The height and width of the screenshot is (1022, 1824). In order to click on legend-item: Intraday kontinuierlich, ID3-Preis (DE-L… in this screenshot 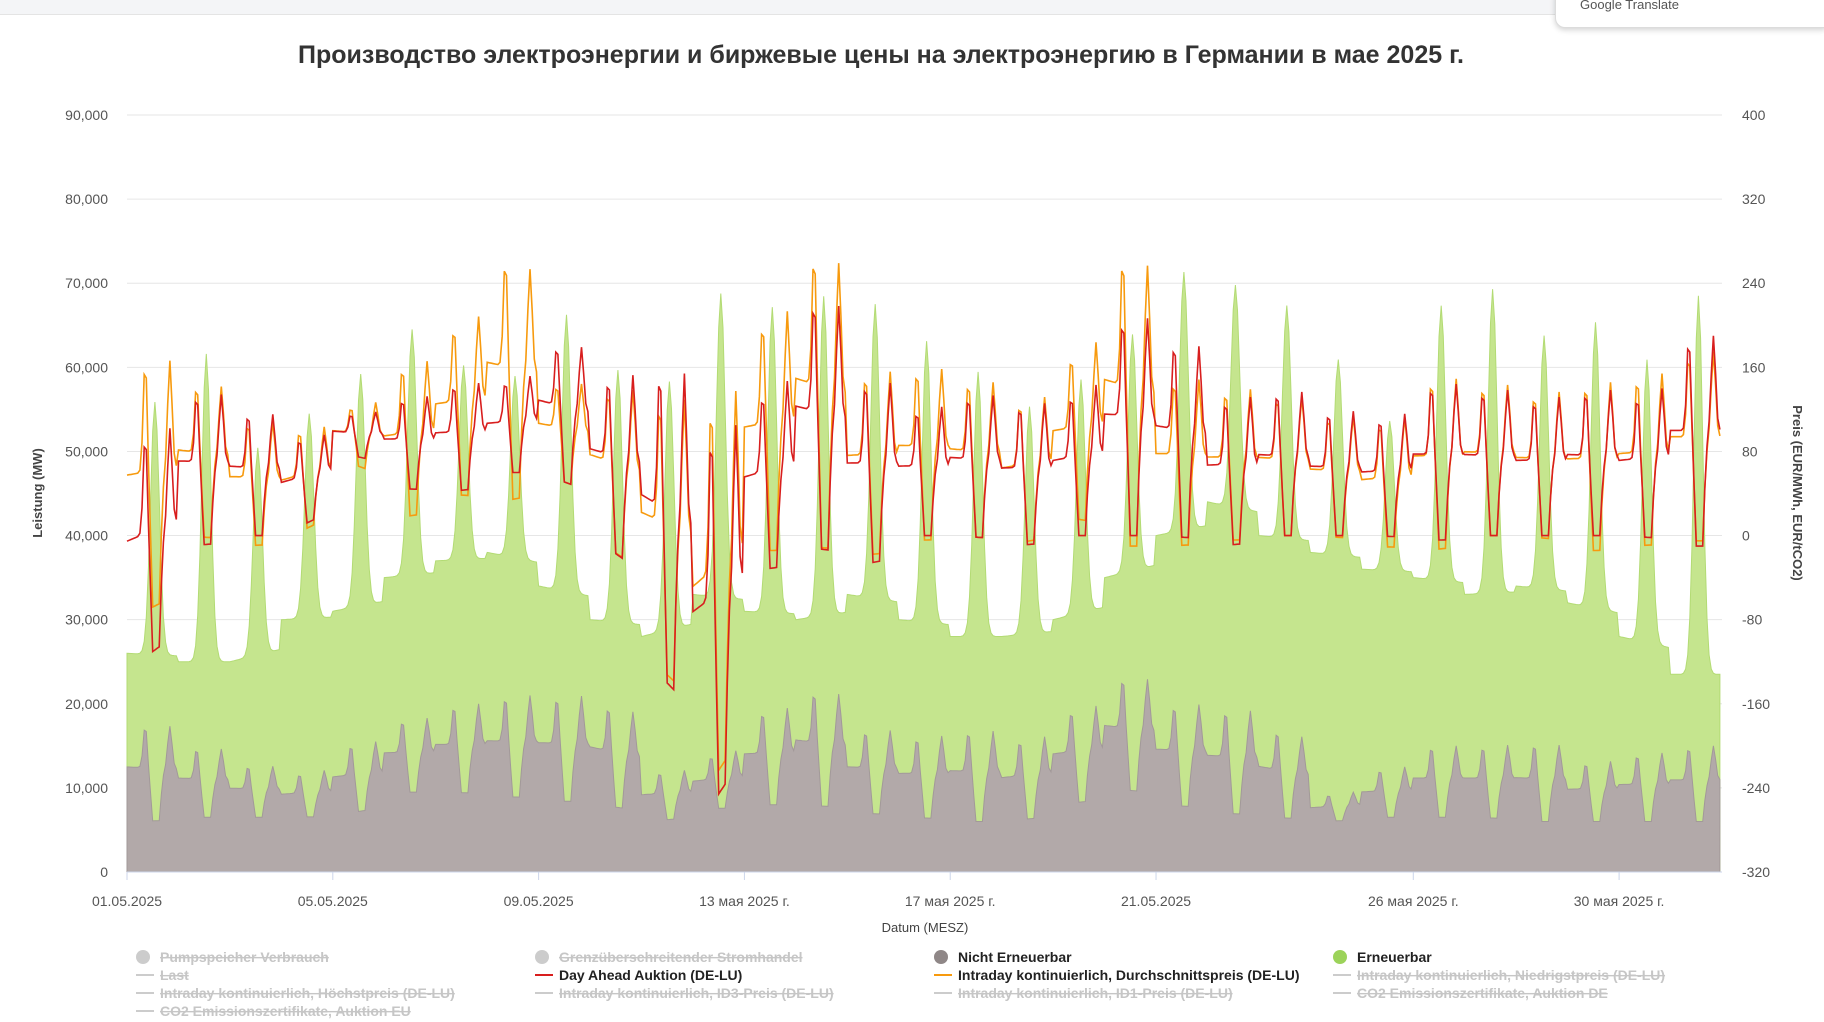, I will do `click(684, 993)`.